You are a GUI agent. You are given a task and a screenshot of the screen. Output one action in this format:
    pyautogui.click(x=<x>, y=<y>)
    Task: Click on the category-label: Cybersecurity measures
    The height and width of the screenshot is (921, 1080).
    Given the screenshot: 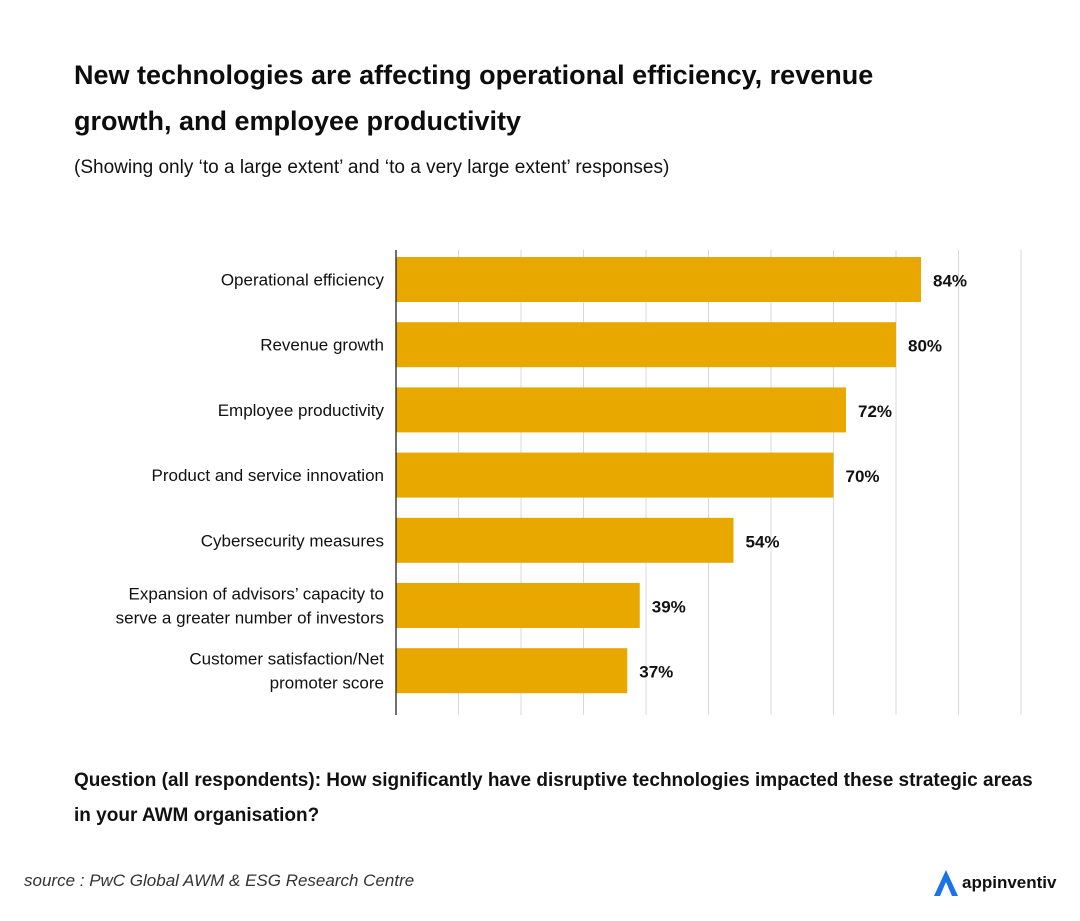 What is the action you would take?
    pyautogui.click(x=292, y=540)
    